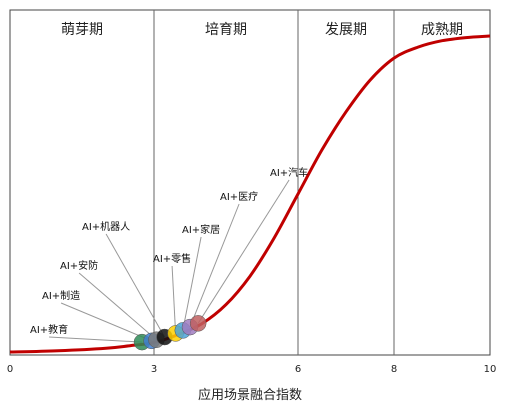 This screenshot has height=410, width=511. I want to click on application-label: AI+安防, so click(79, 265).